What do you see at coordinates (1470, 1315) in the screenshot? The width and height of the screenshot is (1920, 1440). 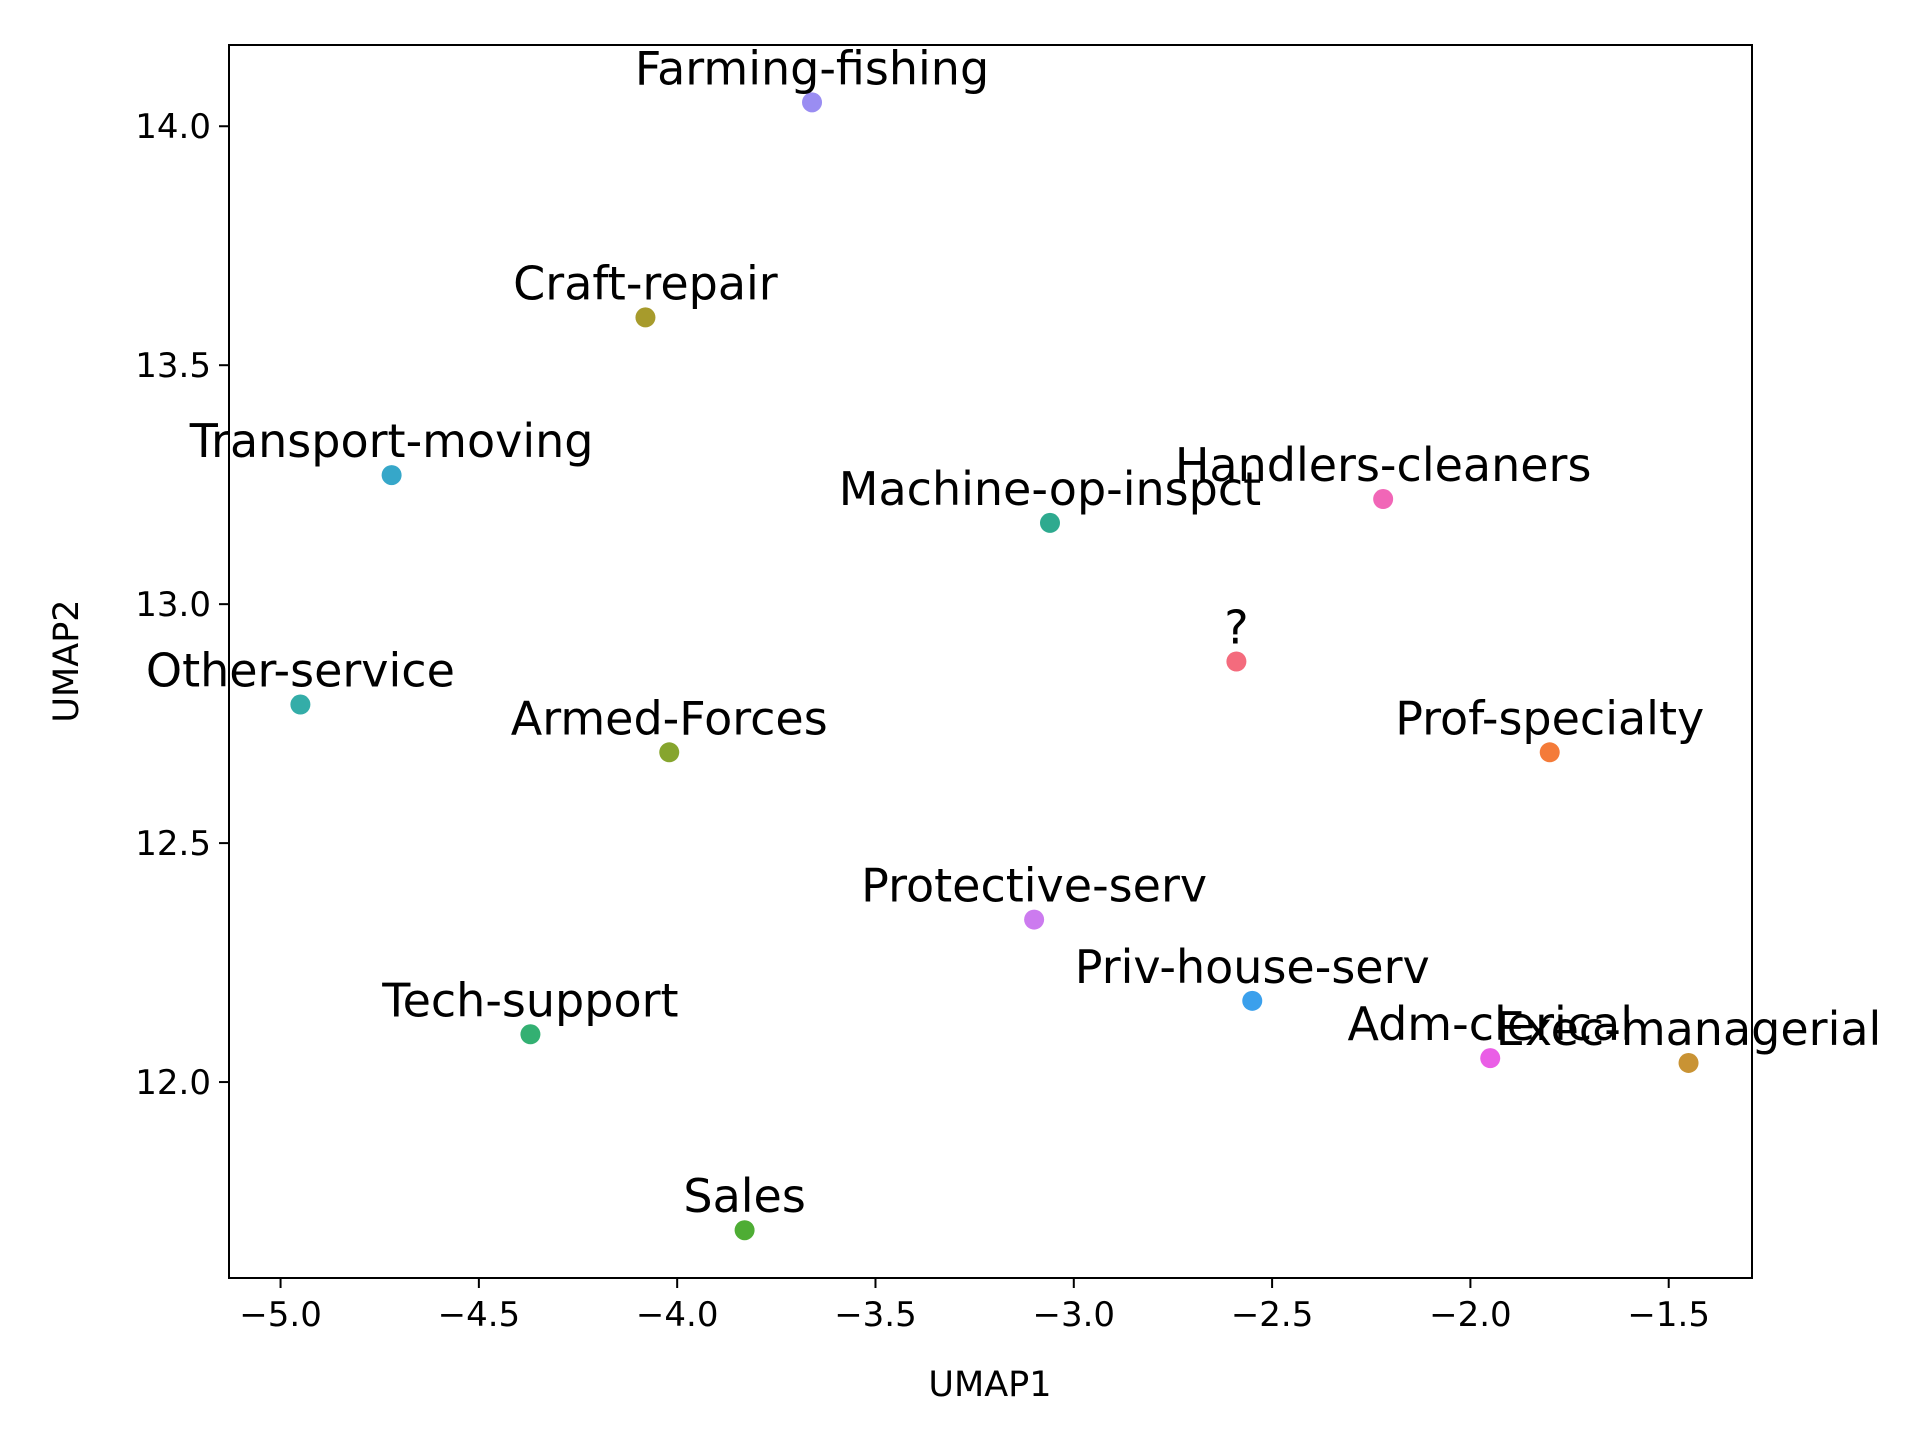 I see `x-tick-label: −2.0` at bounding box center [1470, 1315].